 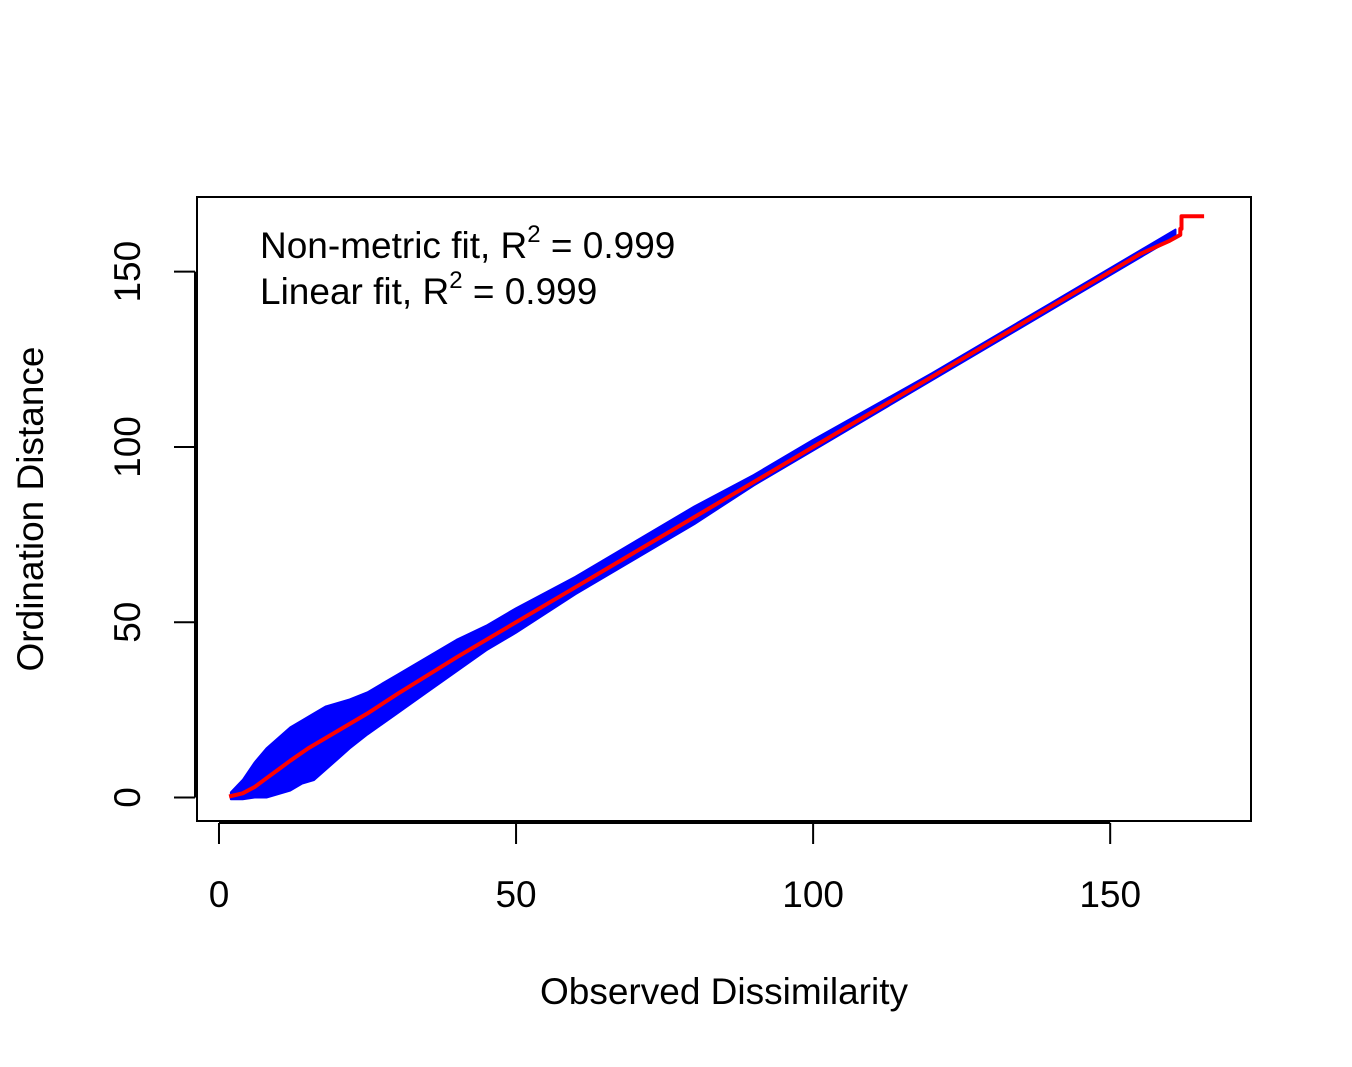 I want to click on x-axis: 0 50 100 150, so click(x=675, y=868).